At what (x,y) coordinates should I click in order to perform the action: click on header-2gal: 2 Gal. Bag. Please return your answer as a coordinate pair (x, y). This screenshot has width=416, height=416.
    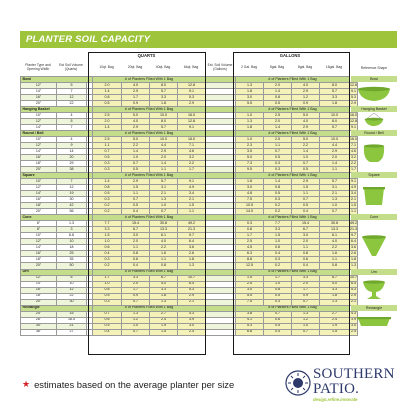
    Looking at the image, I should click on (249, 67).